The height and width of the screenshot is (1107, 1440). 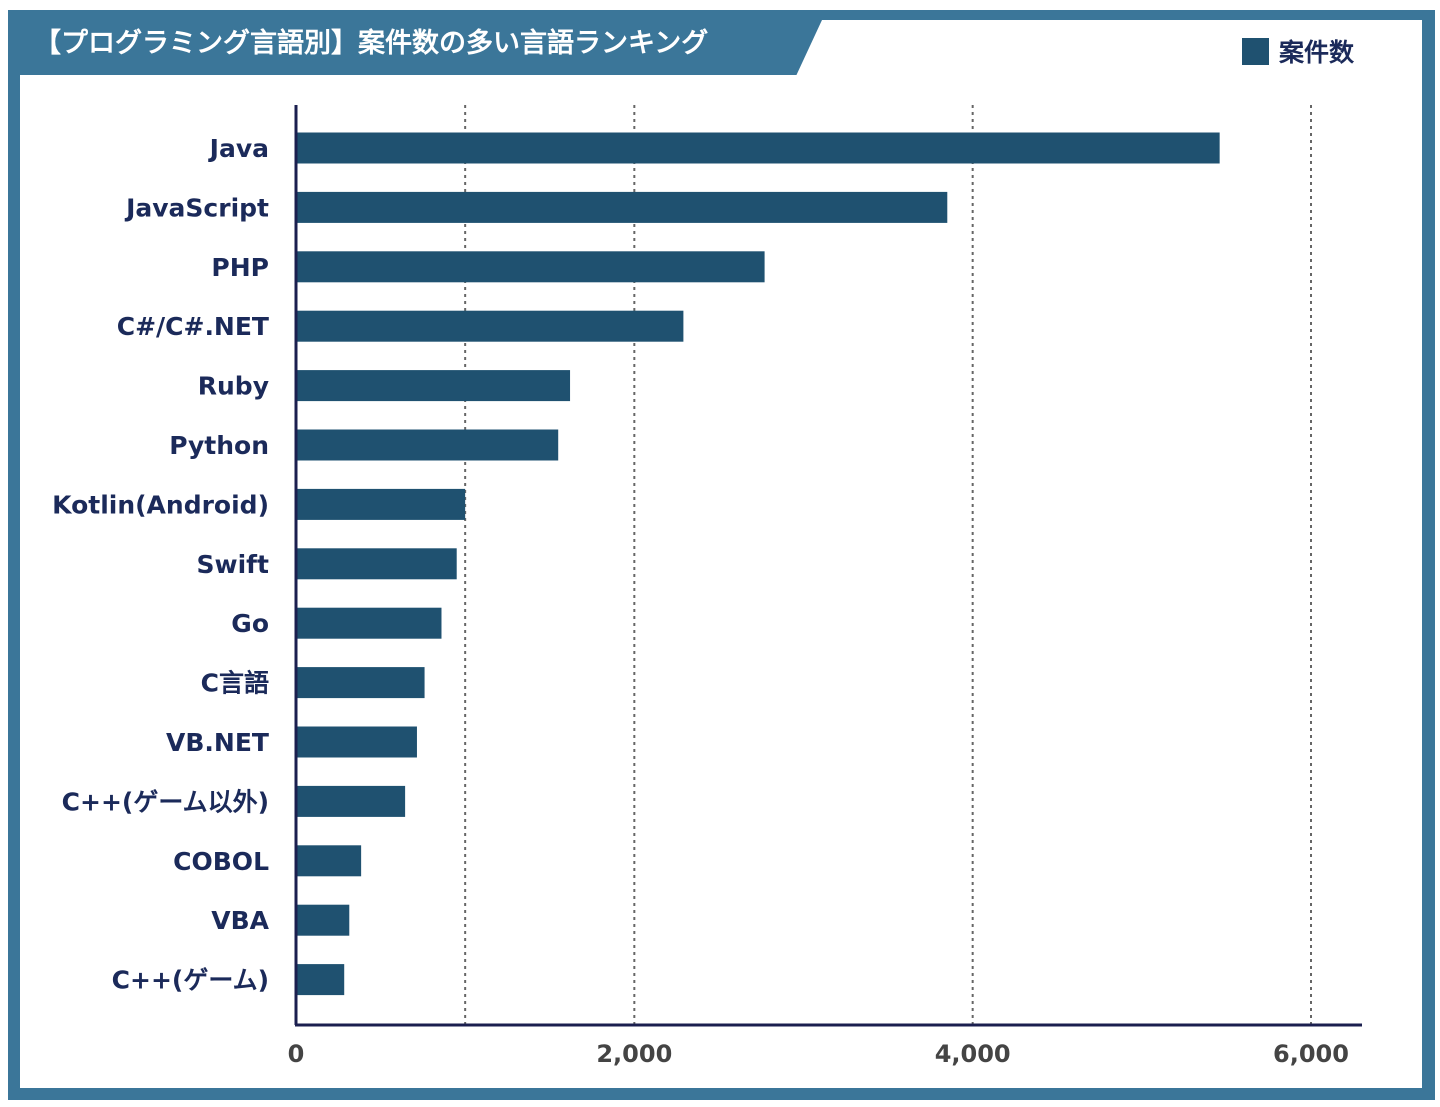 What do you see at coordinates (973, 1054) in the screenshot?
I see `x-tick-label: 4,000` at bounding box center [973, 1054].